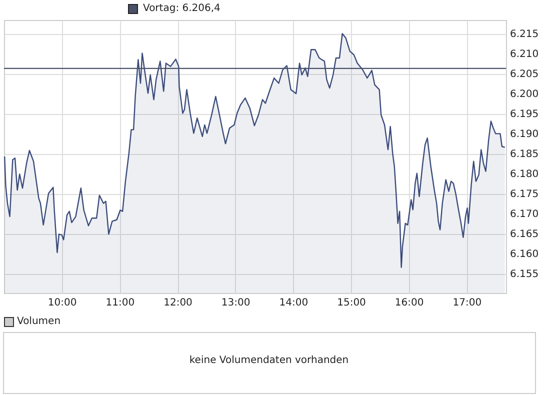 The height and width of the screenshot is (395, 545). What do you see at coordinates (181, 8) in the screenshot?
I see `legend-label: Vortag: 6.206,4` at bounding box center [181, 8].